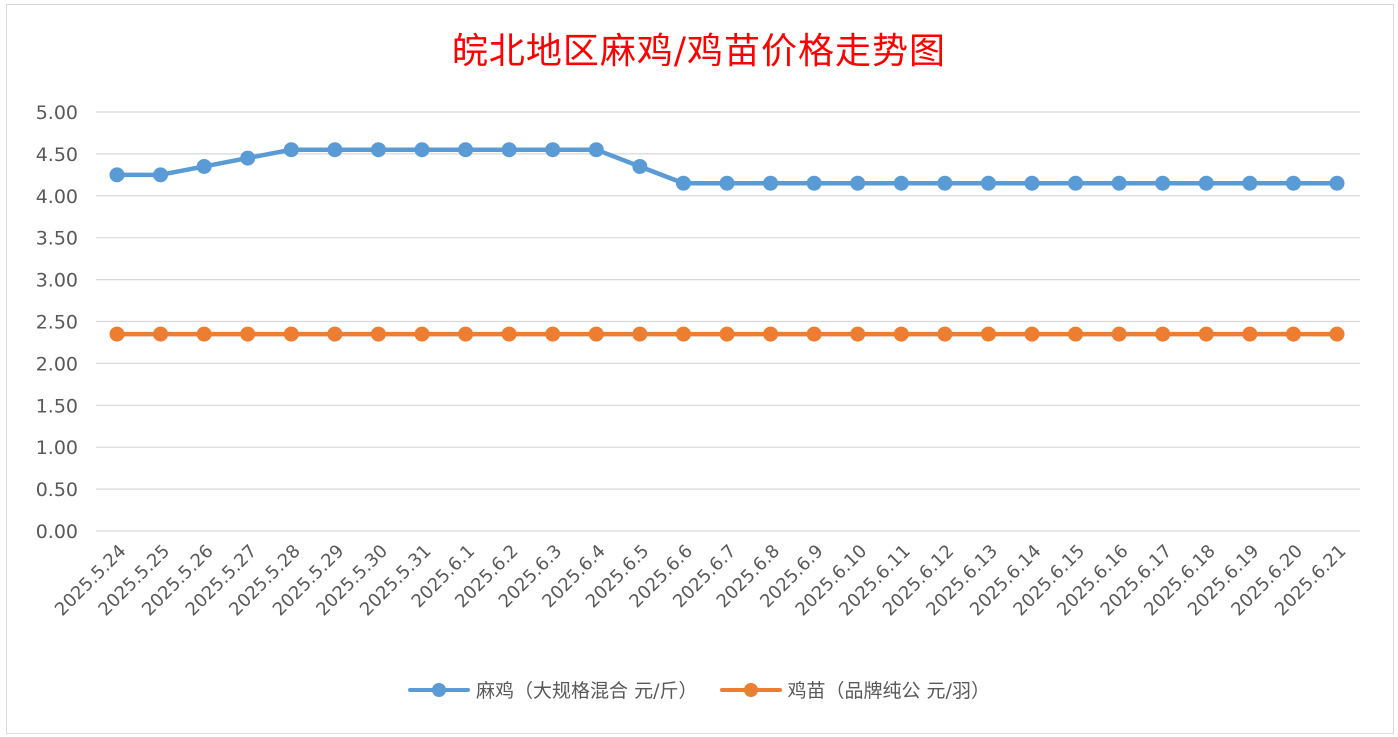 The width and height of the screenshot is (1398, 737). I want to click on y-tick-label: 3.50, so click(57, 239).